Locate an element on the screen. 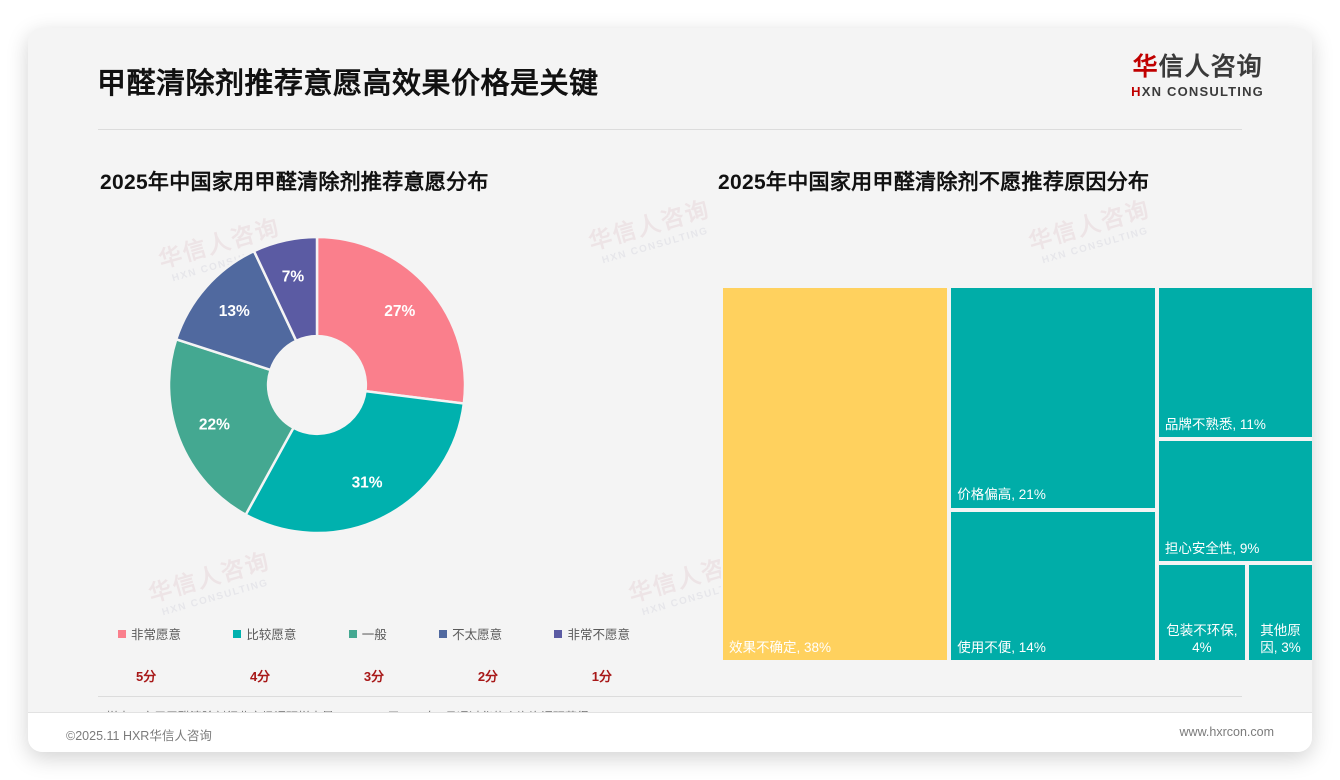 The image size is (1340, 780). legend-item: 非常不愿意 is located at coordinates (592, 633).